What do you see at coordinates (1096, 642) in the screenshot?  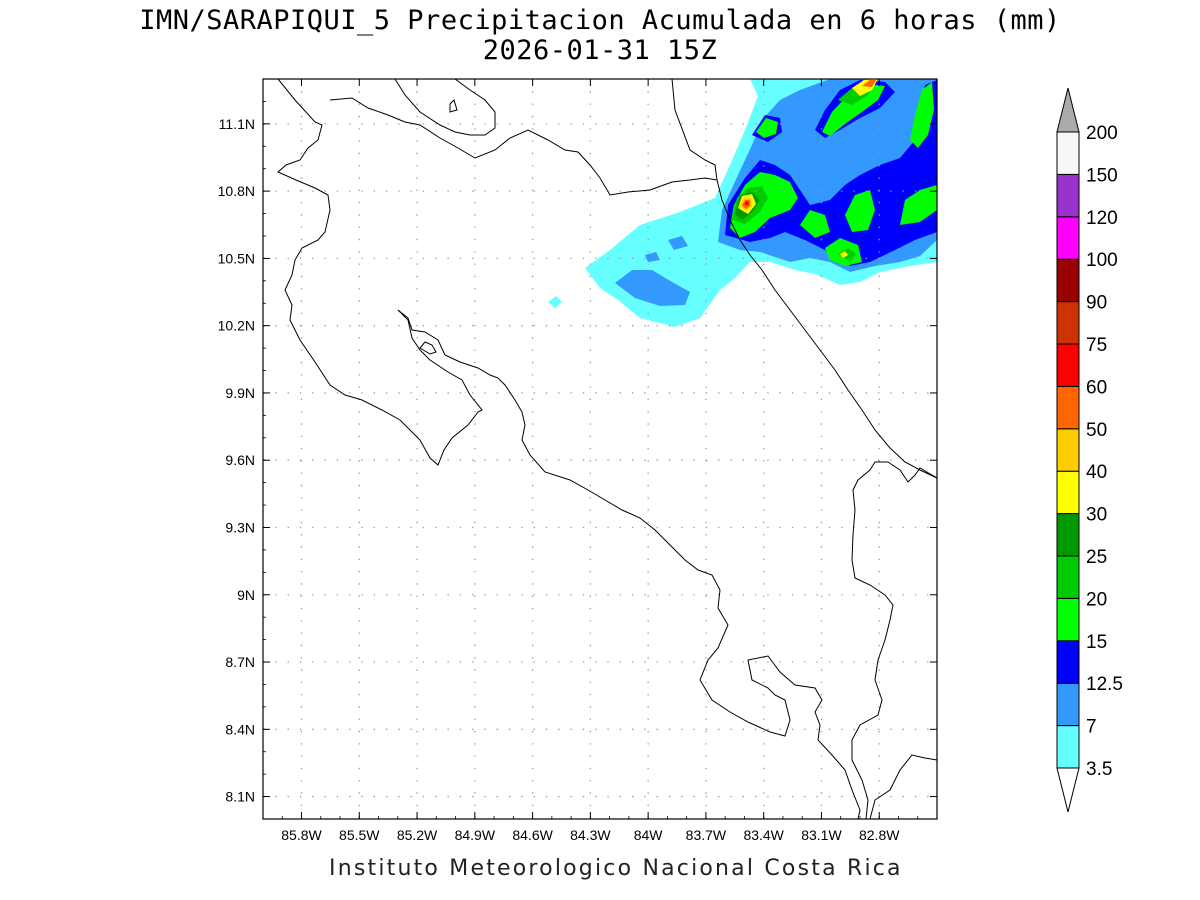 I see `colorbar-level-label: 15` at bounding box center [1096, 642].